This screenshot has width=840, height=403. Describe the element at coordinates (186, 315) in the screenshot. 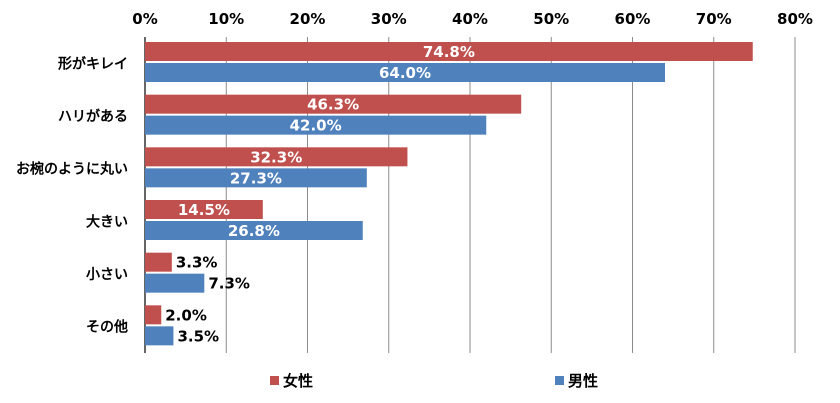

I see `data-label: 2.0%` at that location.